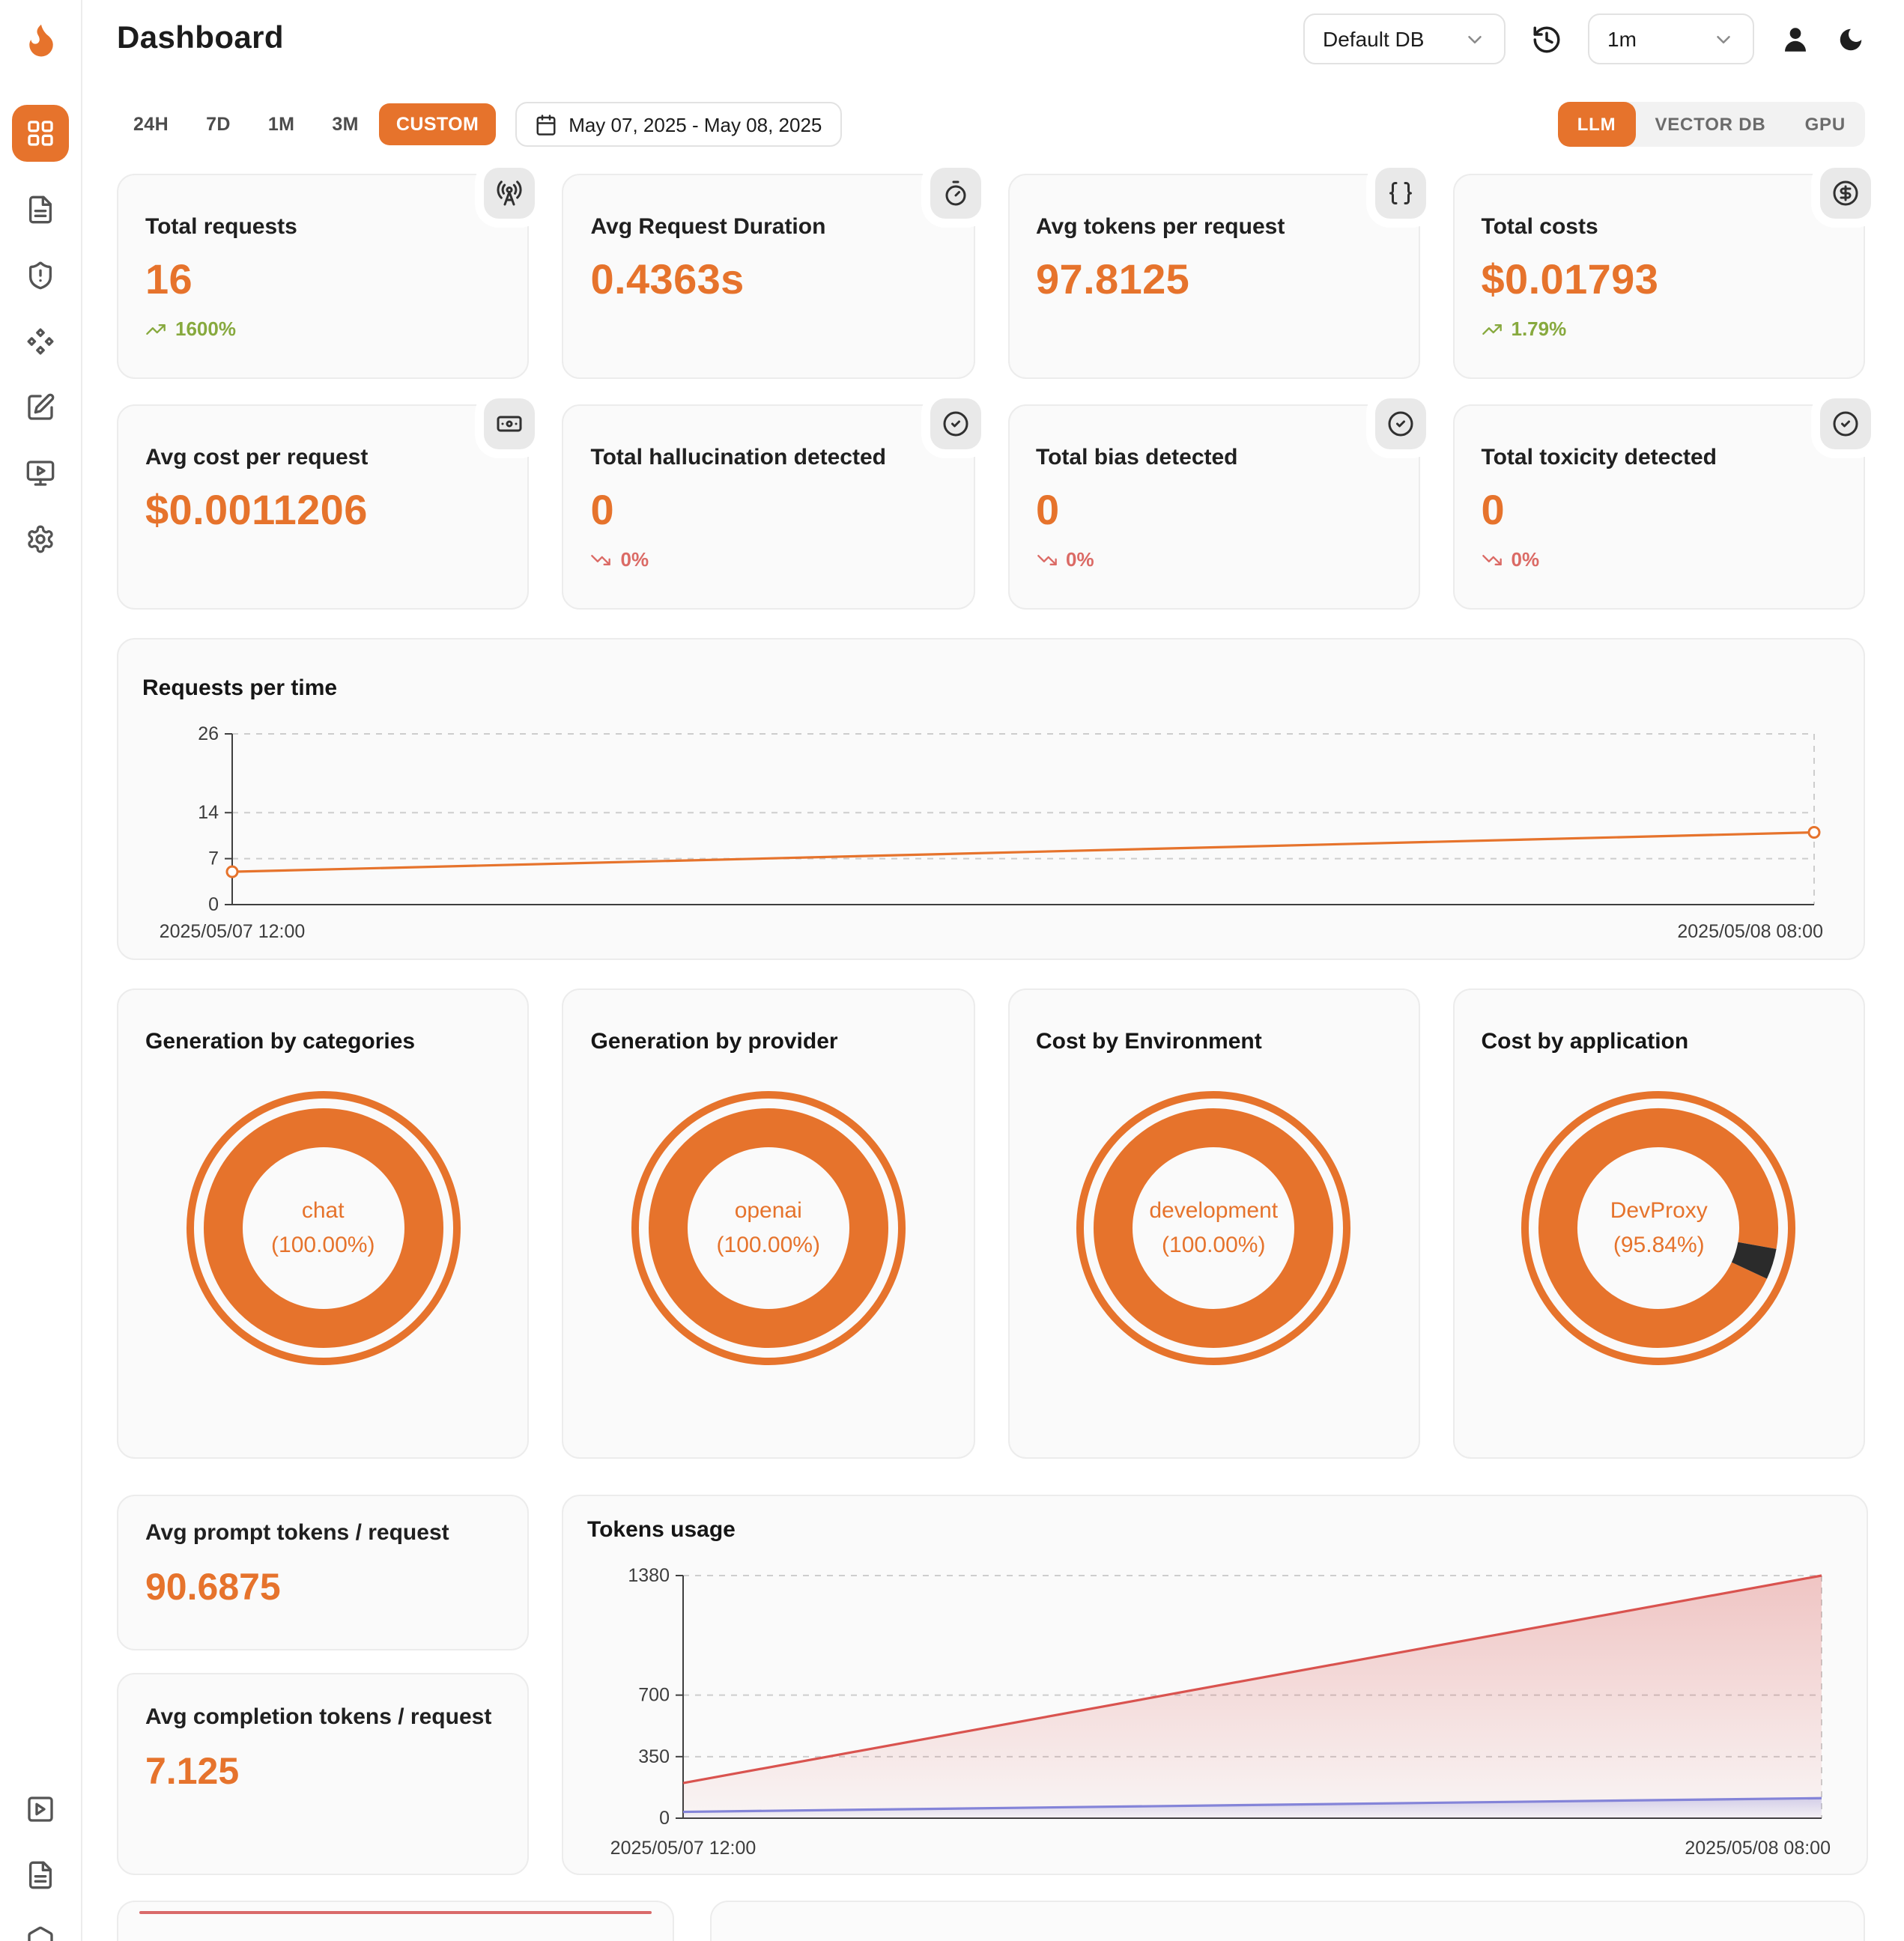 Image resolution: width=1904 pixels, height=1941 pixels. I want to click on time-range-custom: CUSTOM, so click(437, 124).